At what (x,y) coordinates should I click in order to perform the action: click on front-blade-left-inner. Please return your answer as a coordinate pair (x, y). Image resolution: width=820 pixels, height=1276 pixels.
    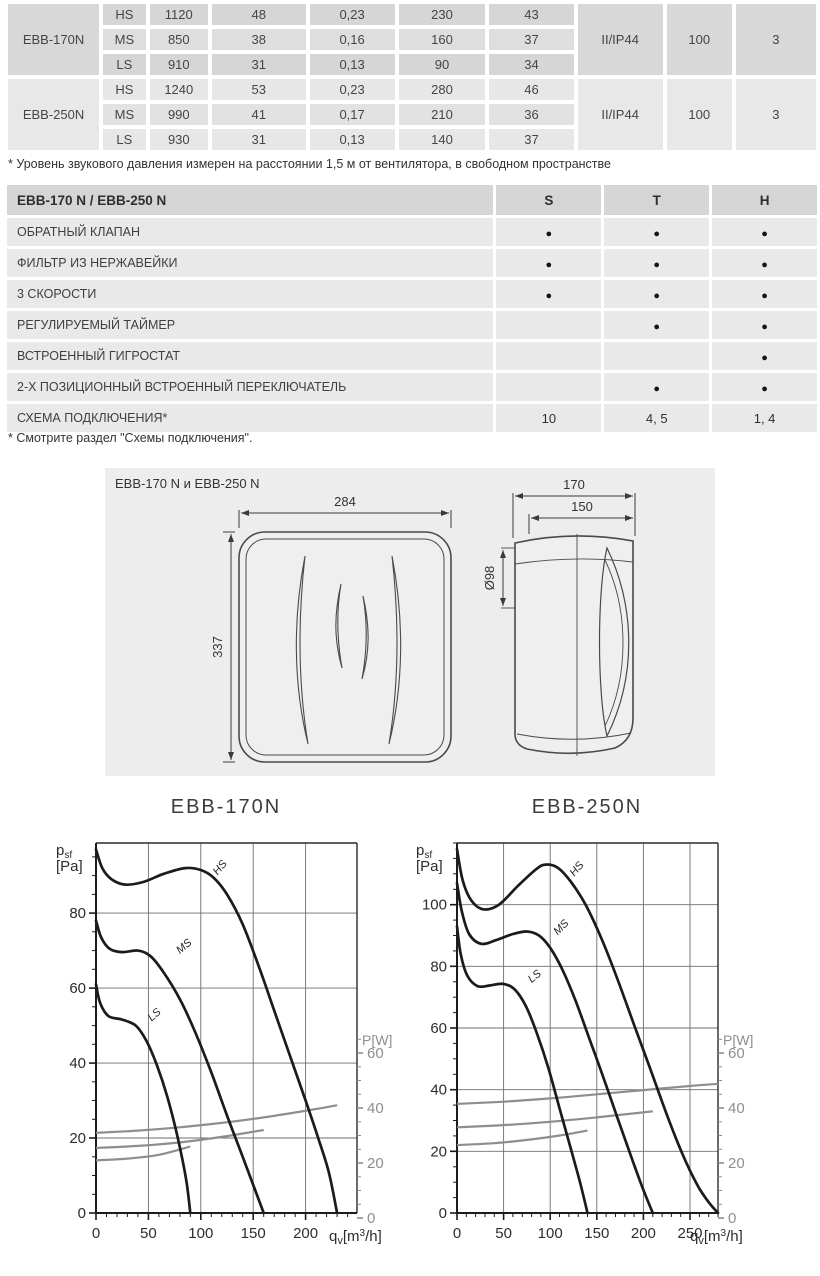
    Looking at the image, I should click on (339, 626).